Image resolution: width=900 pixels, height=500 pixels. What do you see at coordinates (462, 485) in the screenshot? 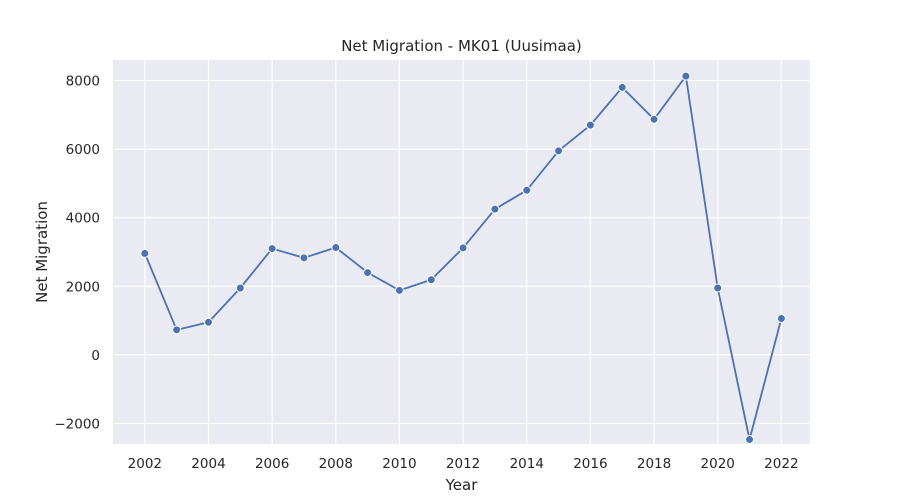
I see `x-axis-label: Year` at bounding box center [462, 485].